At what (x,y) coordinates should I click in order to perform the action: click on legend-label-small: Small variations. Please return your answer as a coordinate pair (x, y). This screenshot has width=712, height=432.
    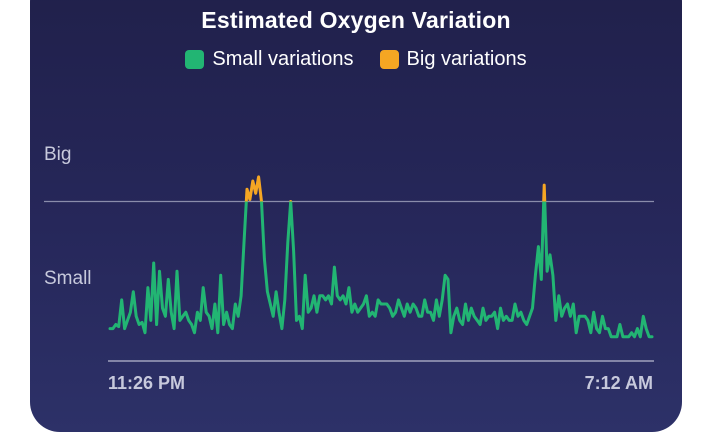
    Looking at the image, I should click on (283, 59).